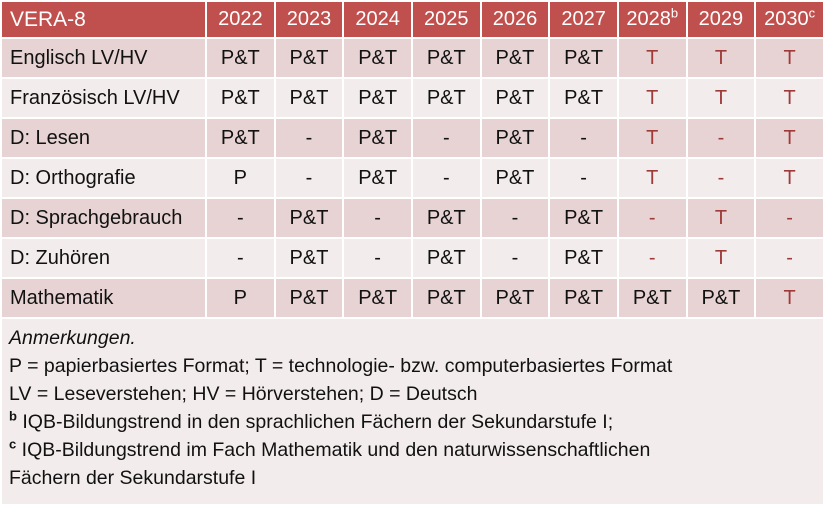 The image size is (825, 507). I want to click on table-row: Mathematik P P&T P&T P&T P&T P&T P&T P&T T, so click(412, 298).